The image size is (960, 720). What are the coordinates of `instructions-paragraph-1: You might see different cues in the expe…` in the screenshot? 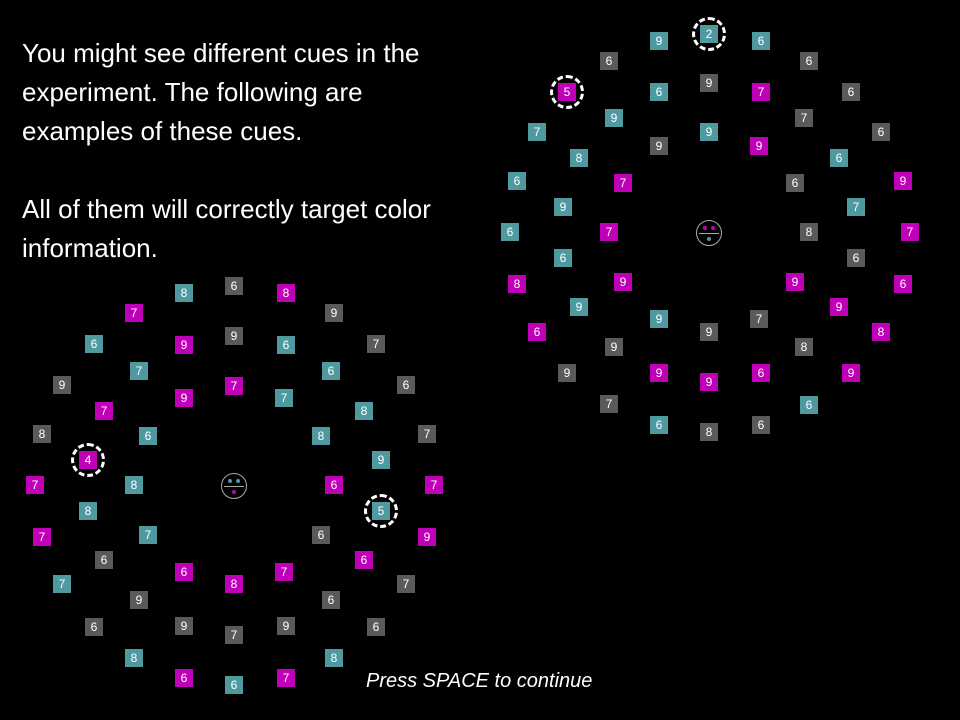 It's located at (221, 92).